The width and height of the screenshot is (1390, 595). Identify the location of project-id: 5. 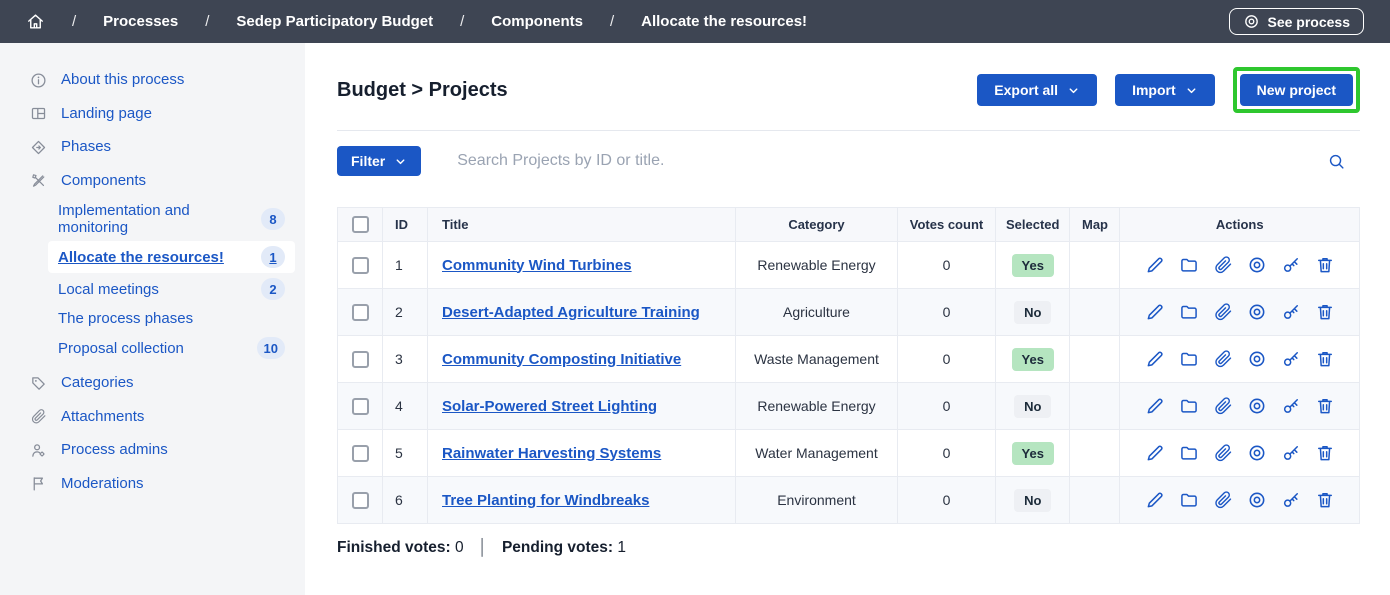
(405, 453).